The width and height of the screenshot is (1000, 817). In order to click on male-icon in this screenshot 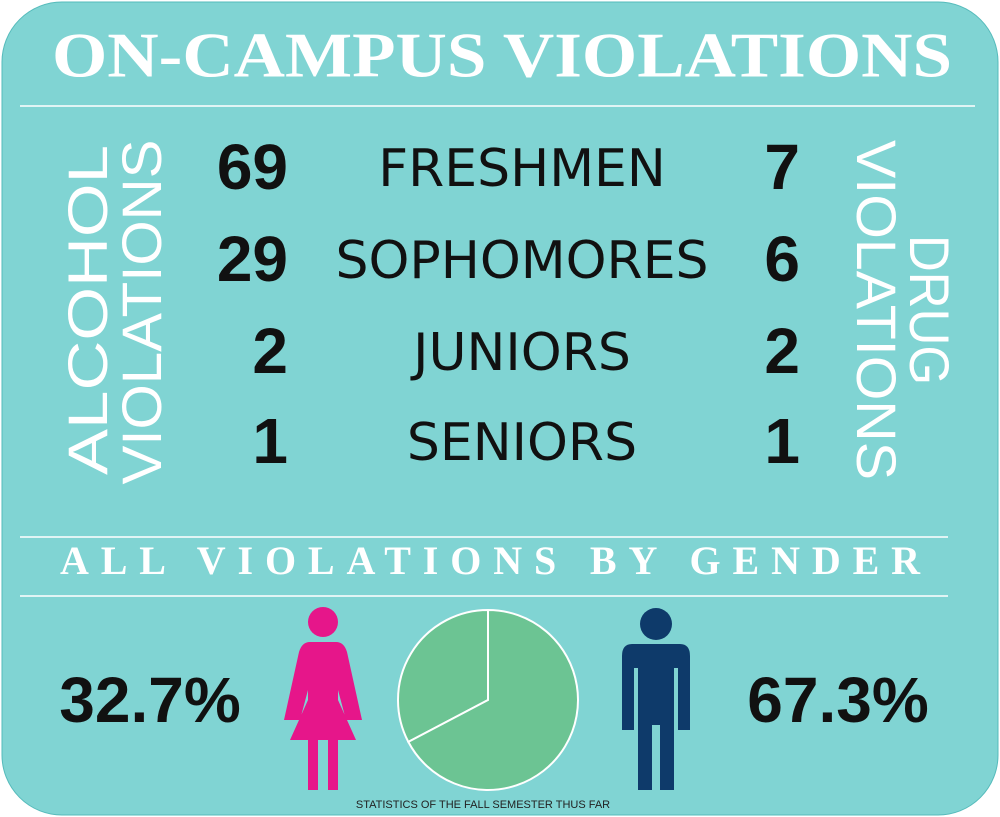, I will do `click(656, 699)`.